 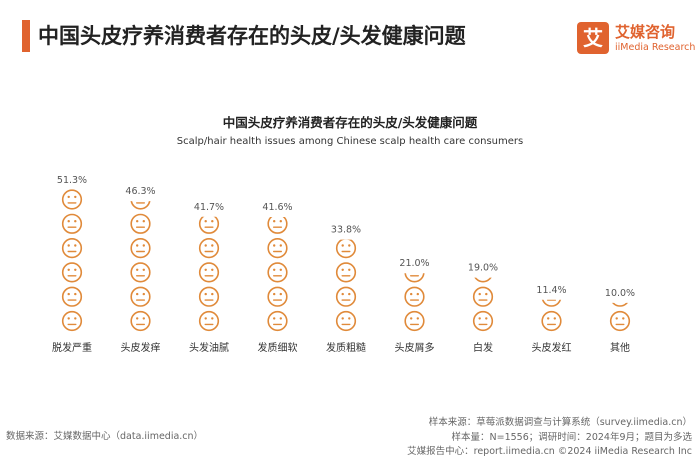 What do you see at coordinates (483, 268) in the screenshot?
I see `value-label: 19.0%` at bounding box center [483, 268].